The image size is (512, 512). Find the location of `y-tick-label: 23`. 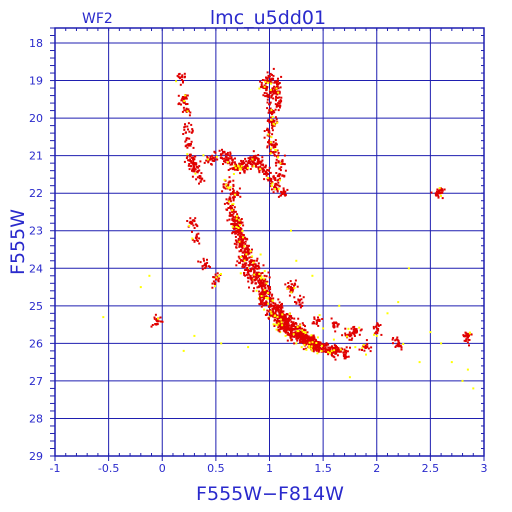

y-tick-label: 23 is located at coordinates (36, 231).